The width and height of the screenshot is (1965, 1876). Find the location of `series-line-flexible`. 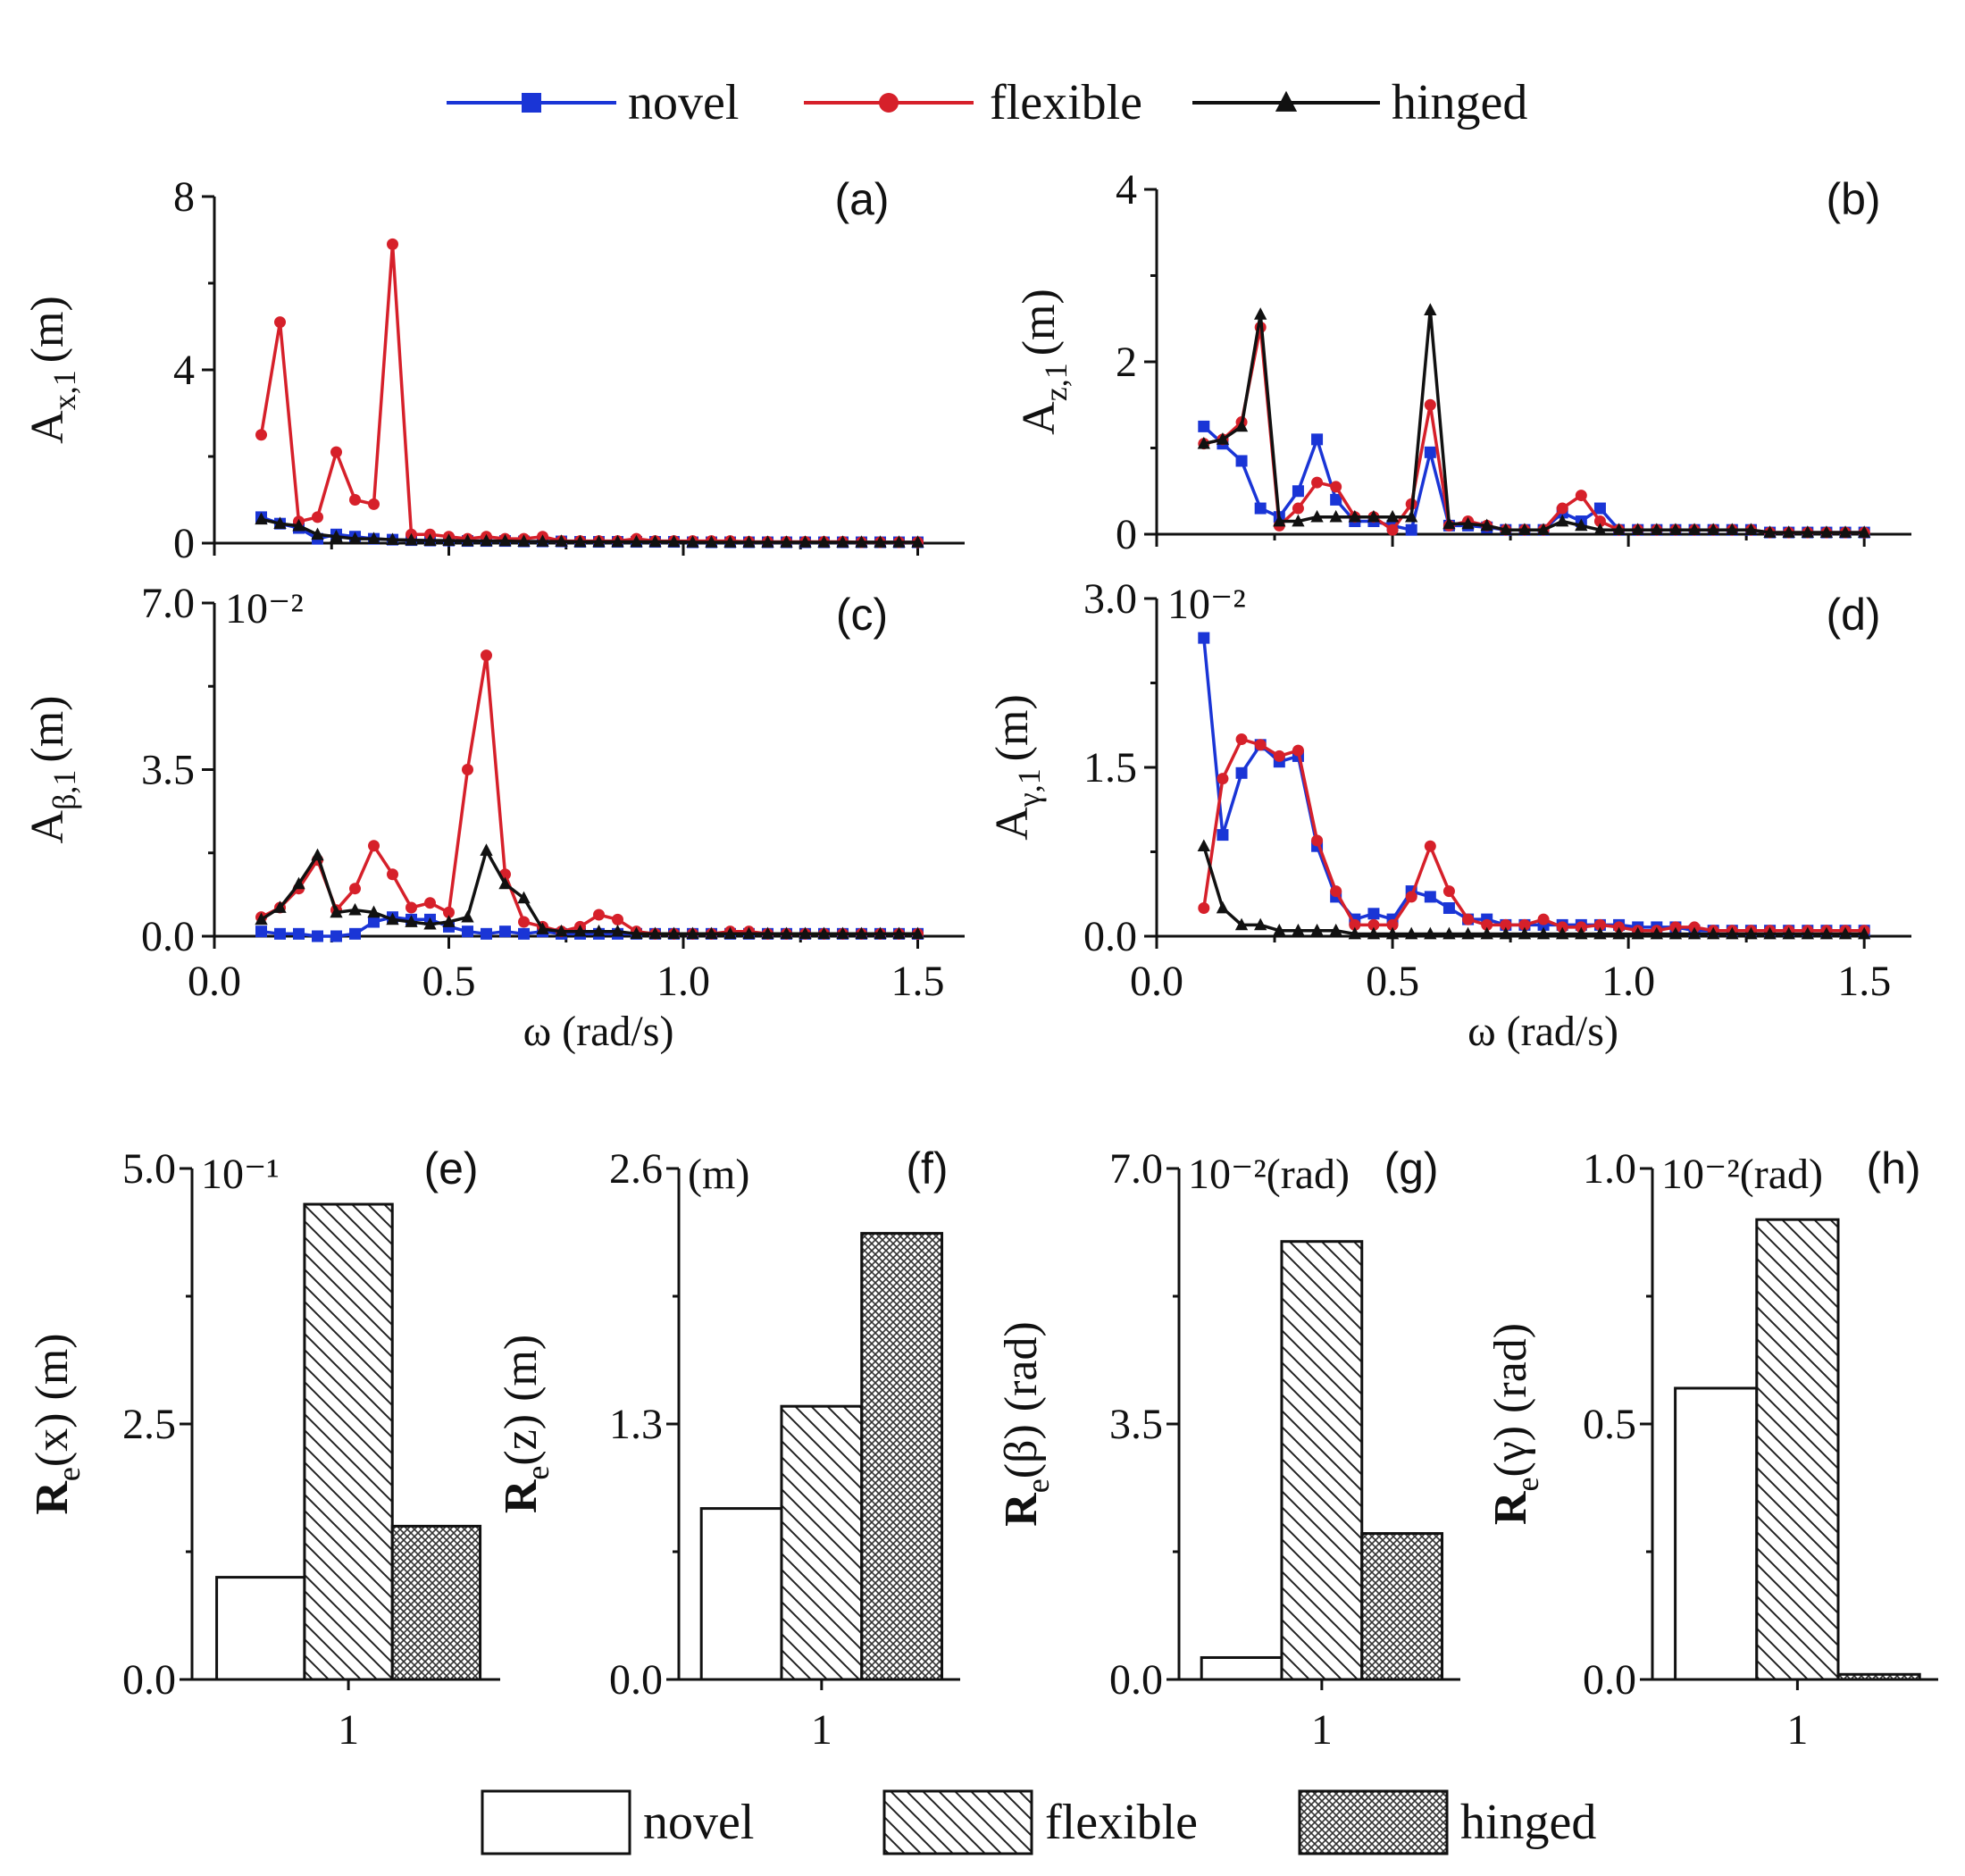

series-line-flexible is located at coordinates (1533, 835).